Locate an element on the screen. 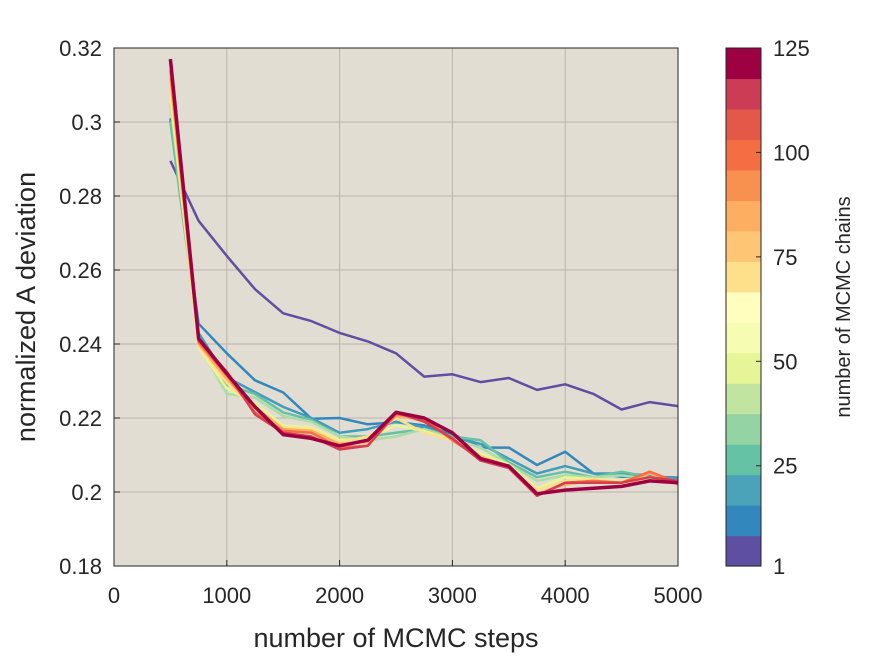 This screenshot has height=656, width=875. y-tick-label: 0.3 is located at coordinates (86, 122).